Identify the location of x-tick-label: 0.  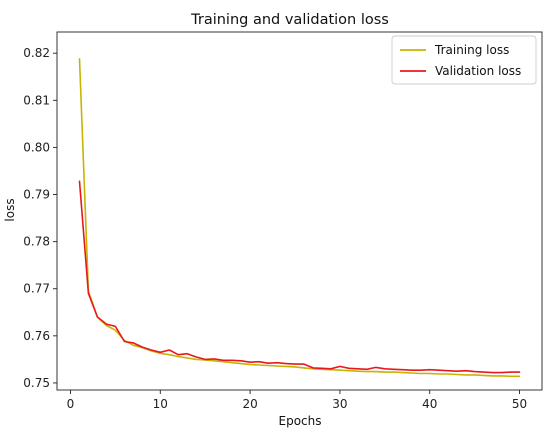
(71, 404).